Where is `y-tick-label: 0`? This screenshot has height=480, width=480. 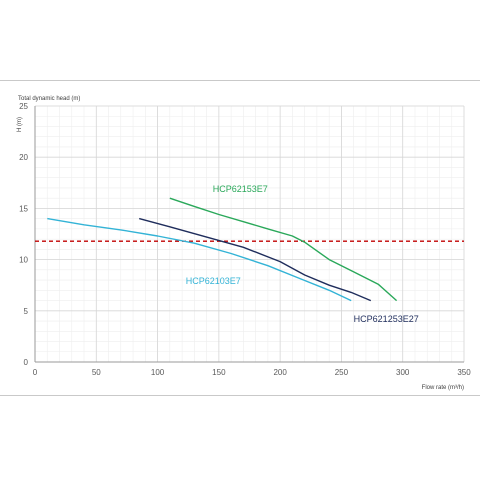
y-tick-label: 0 is located at coordinates (26, 362).